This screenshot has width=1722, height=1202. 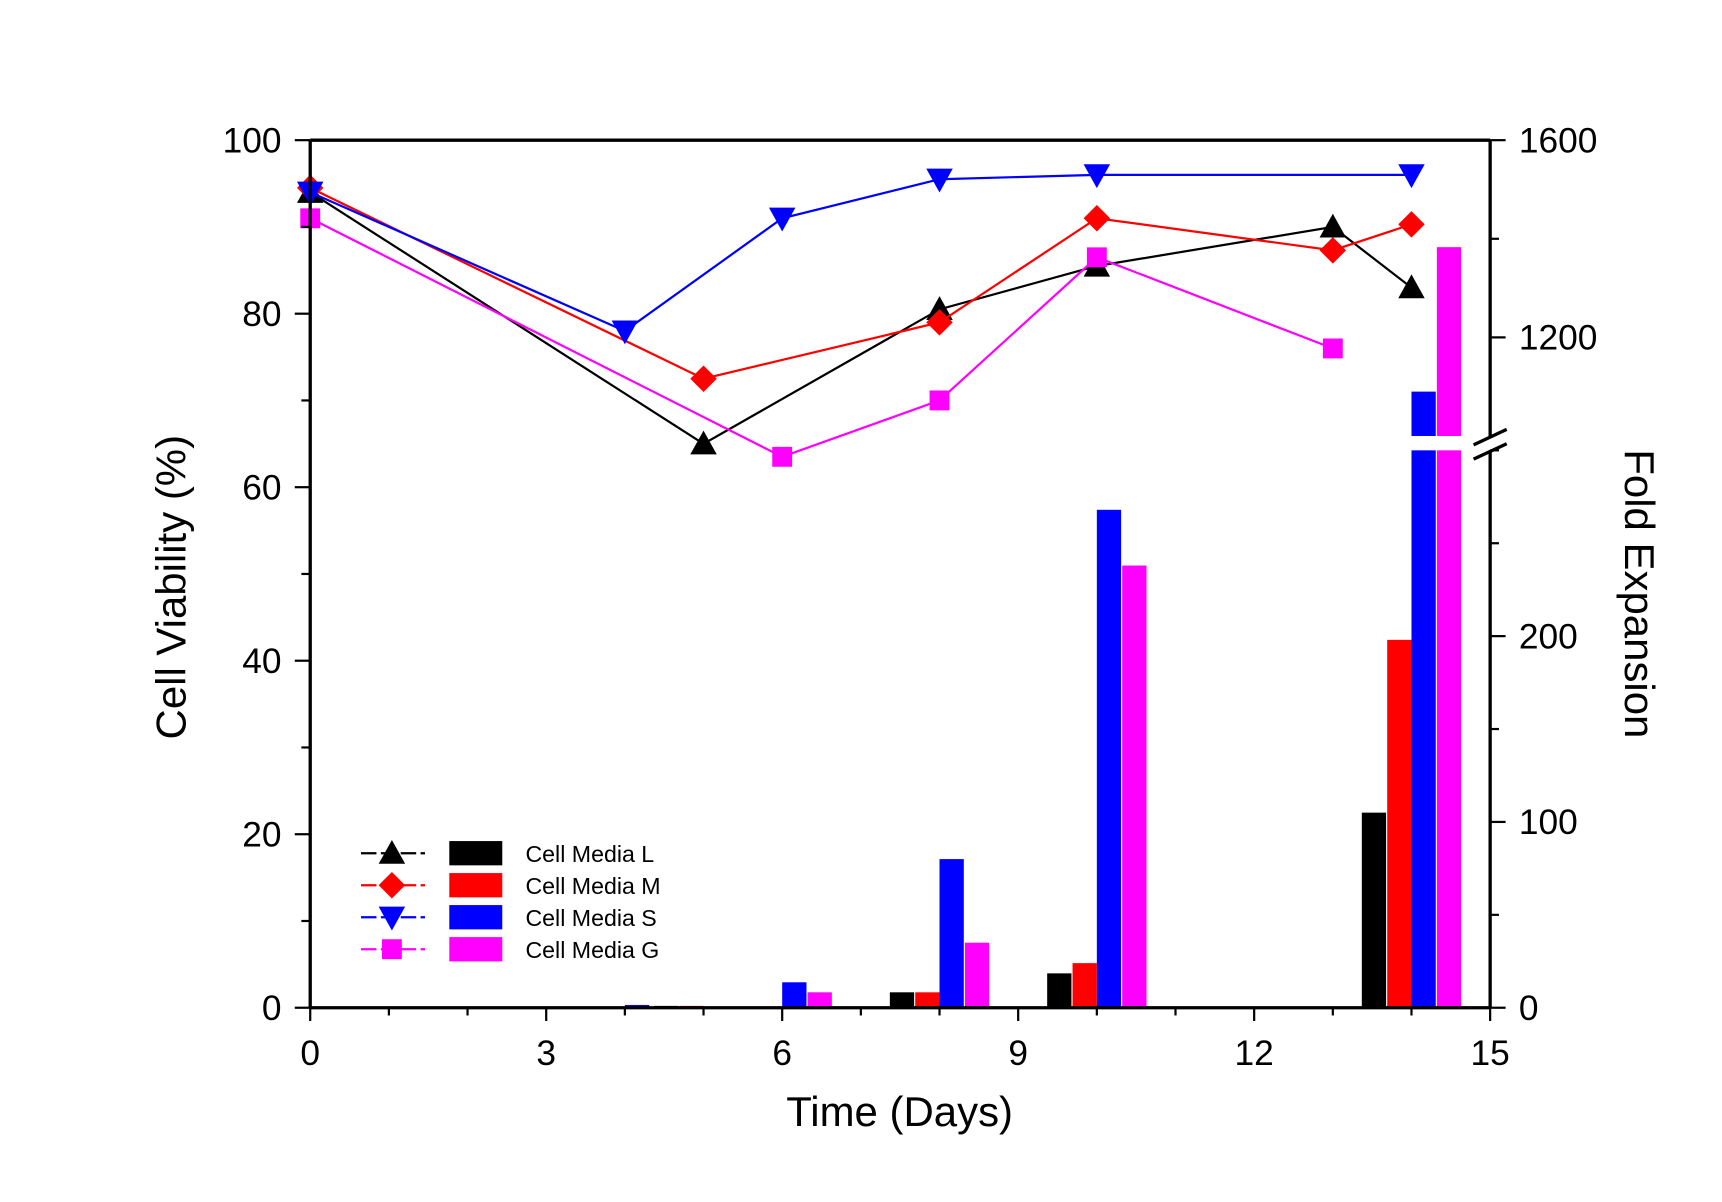 What do you see at coordinates (1548, 636) in the screenshot?
I see `y-right-tick-label: 200` at bounding box center [1548, 636].